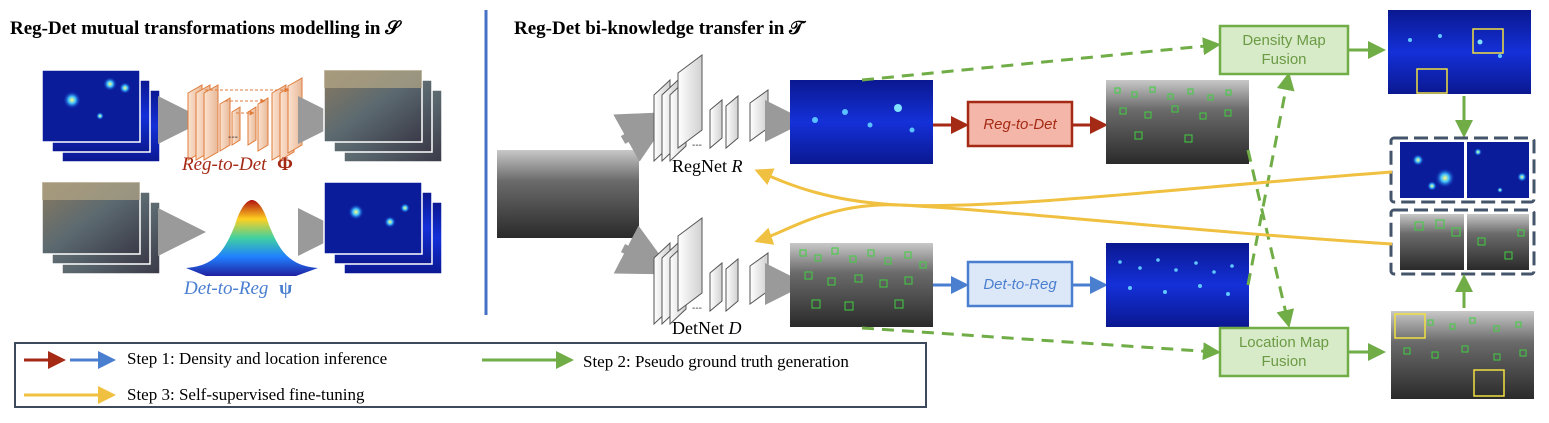  Describe the element at coordinates (697, 145) in the screenshot. I see `regnet-dots: ---` at that location.